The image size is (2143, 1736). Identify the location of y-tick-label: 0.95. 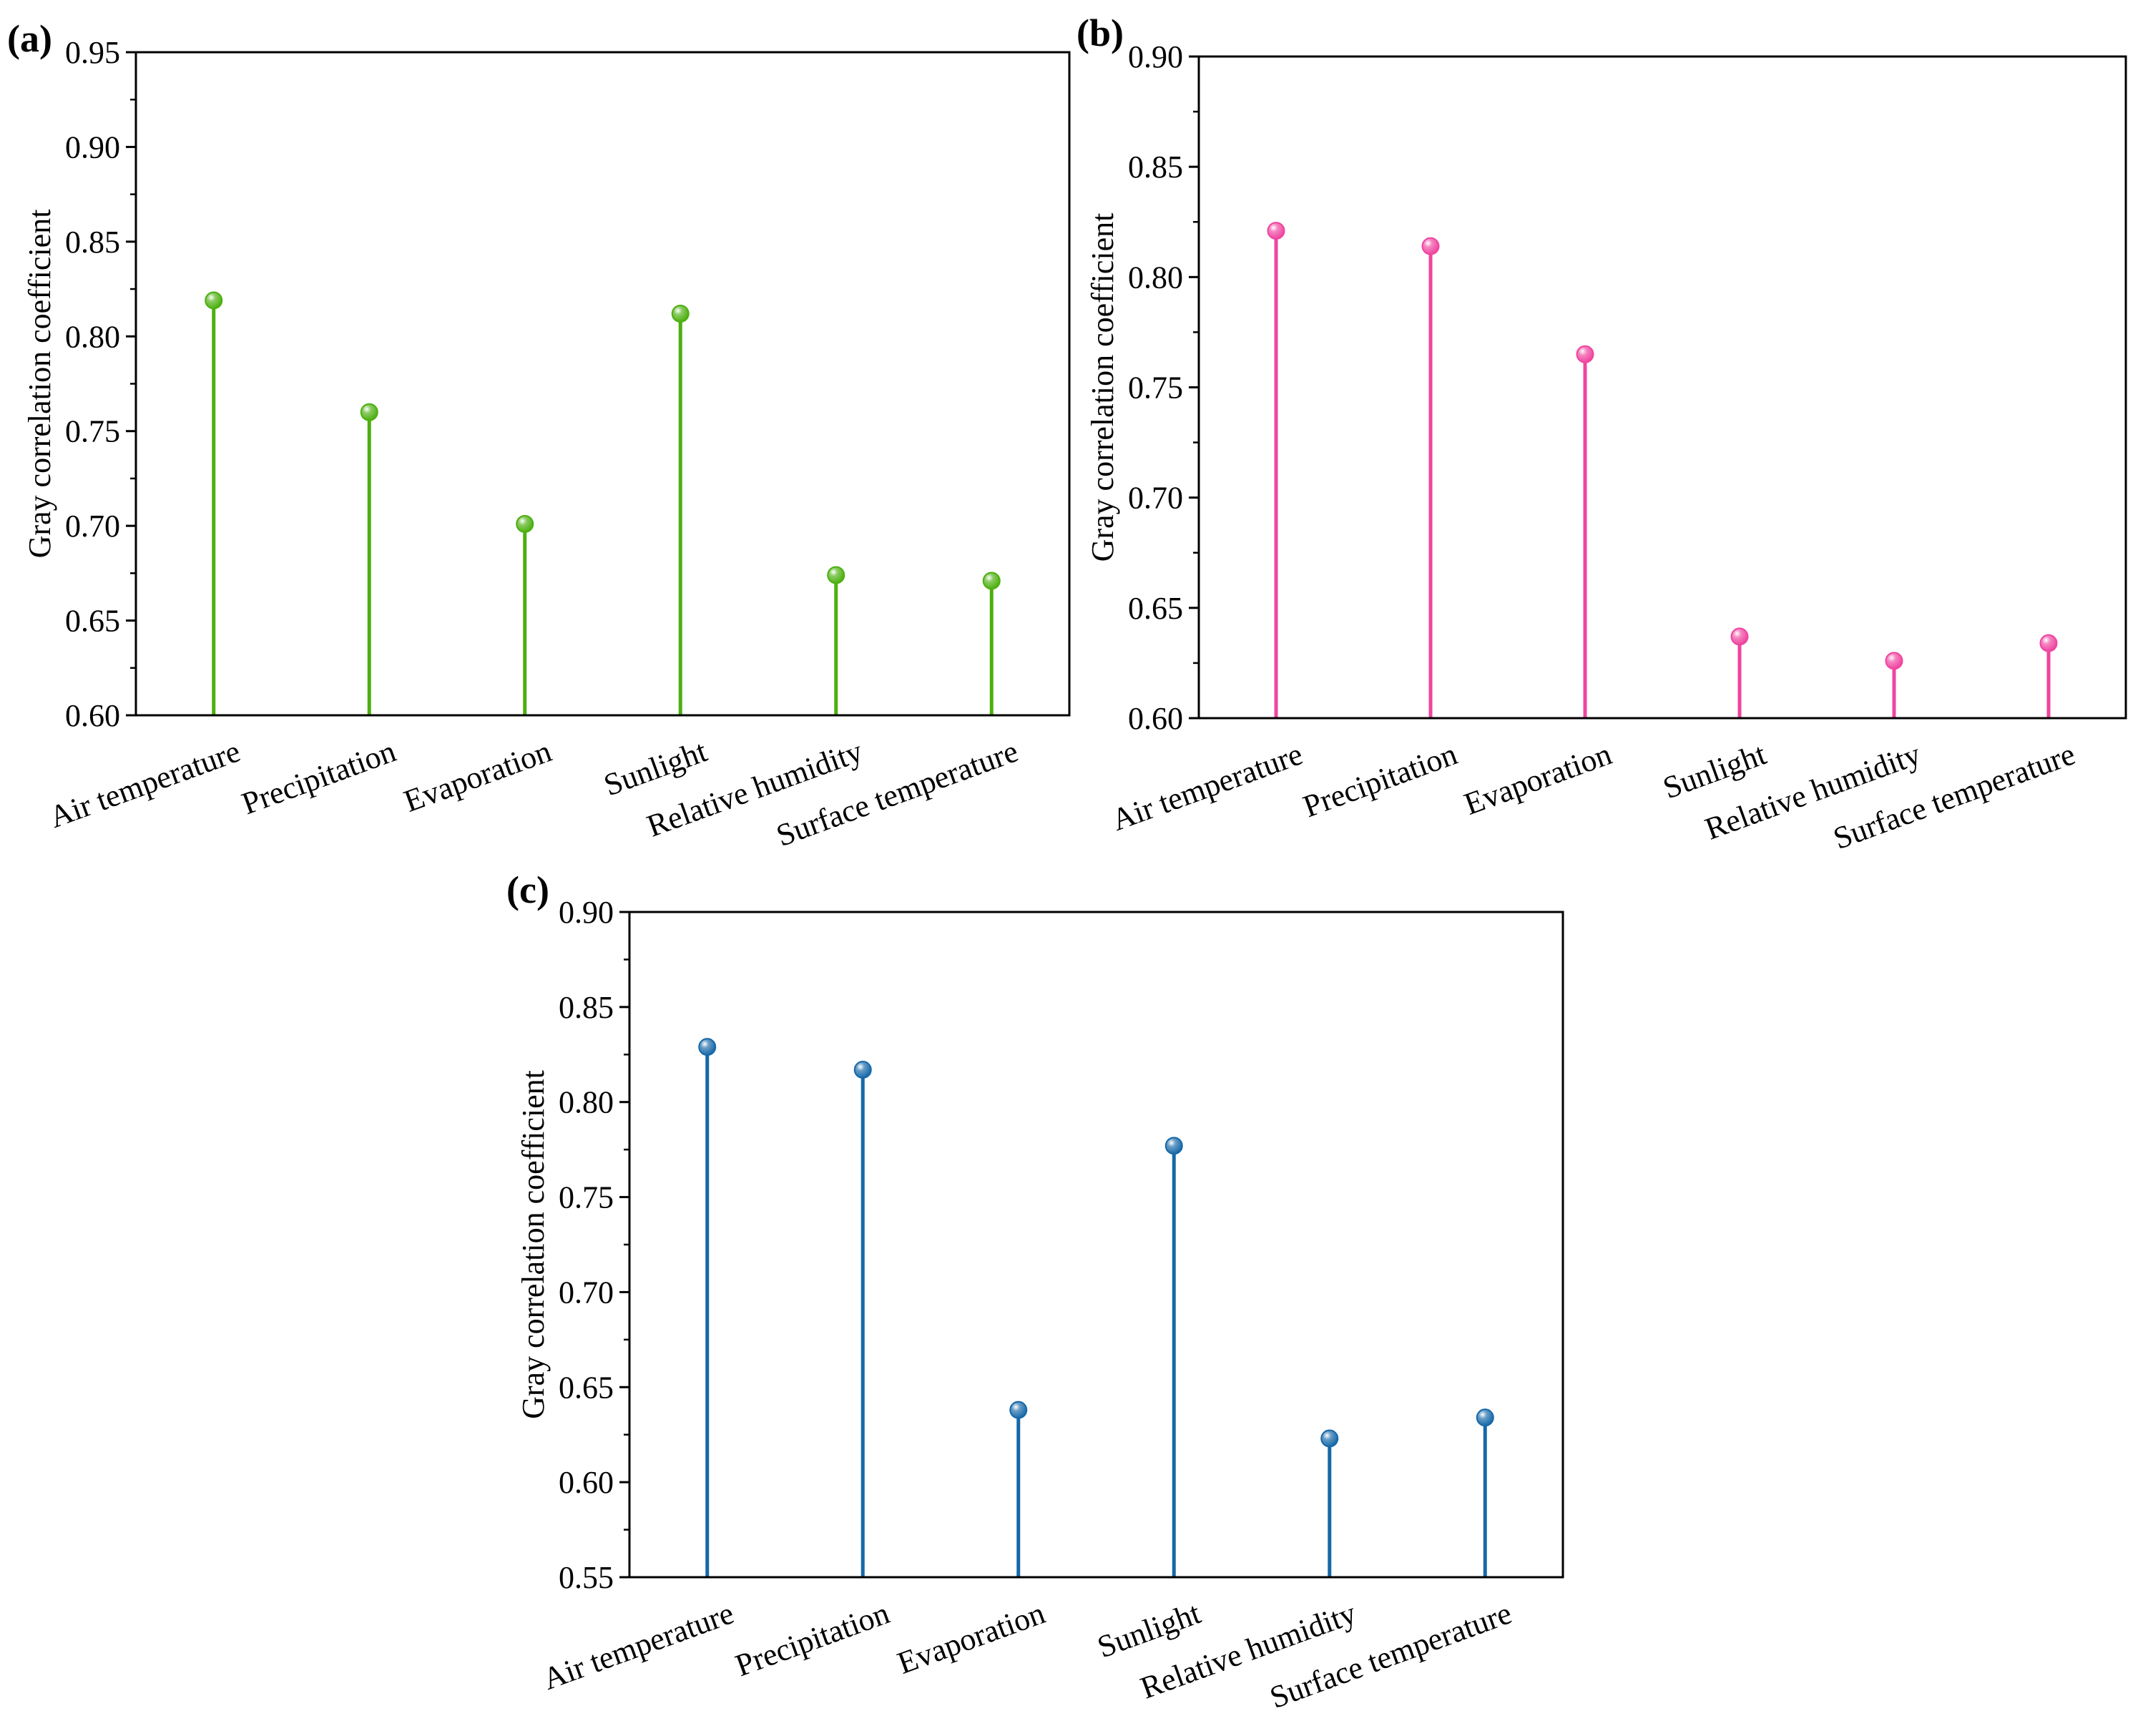
(92, 52).